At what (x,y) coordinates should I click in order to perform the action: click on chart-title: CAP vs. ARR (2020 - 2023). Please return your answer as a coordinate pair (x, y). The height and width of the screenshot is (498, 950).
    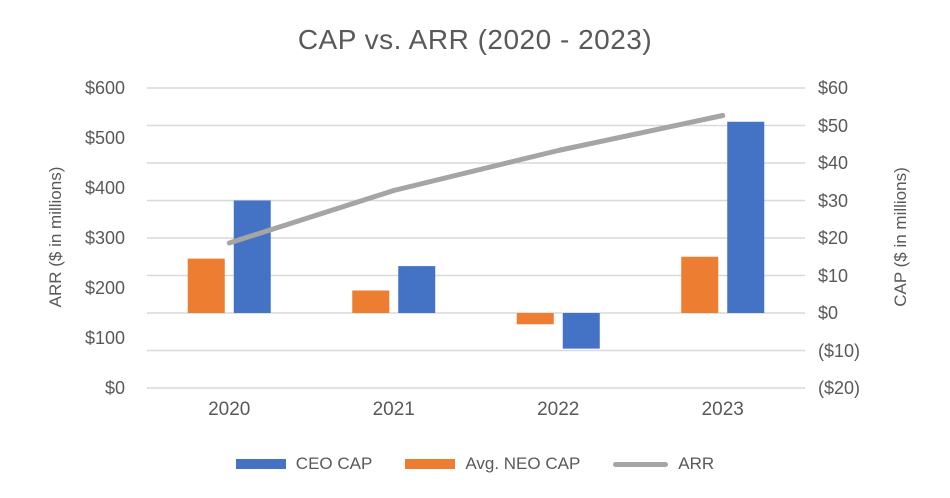
    Looking at the image, I should click on (475, 39).